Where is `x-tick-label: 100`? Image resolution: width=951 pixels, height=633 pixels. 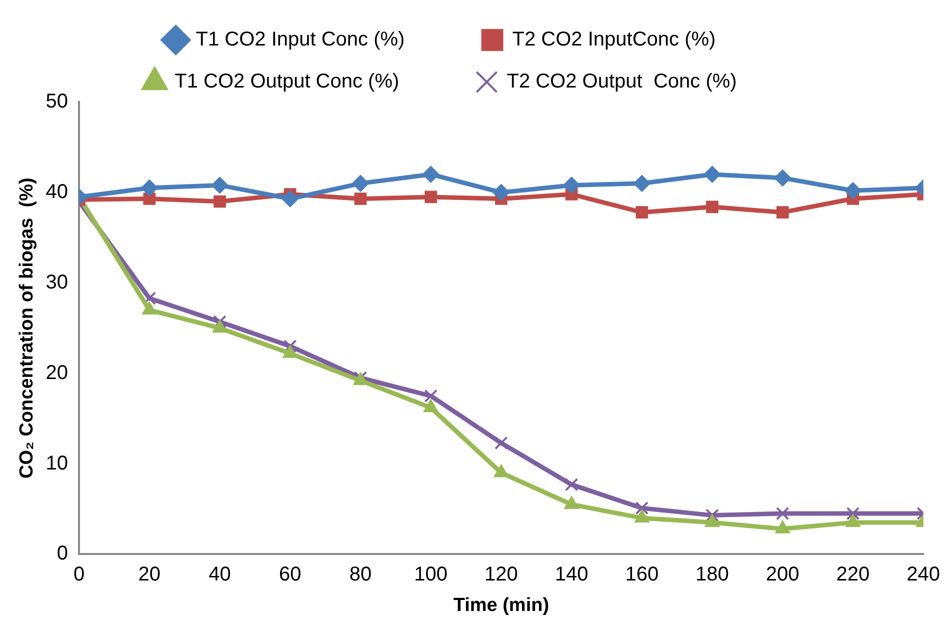
x-tick-label: 100 is located at coordinates (431, 575).